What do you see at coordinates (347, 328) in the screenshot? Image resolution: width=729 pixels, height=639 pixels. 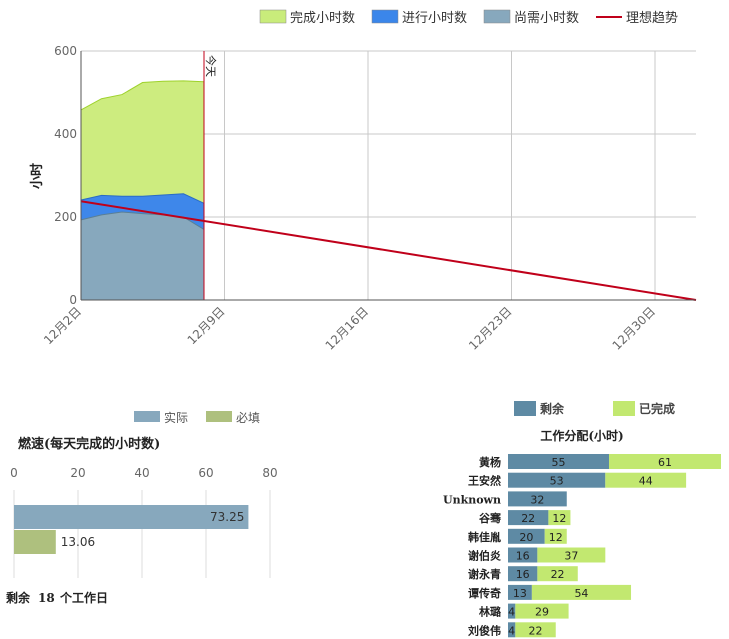 I see `x-tick-label: 12月16日` at bounding box center [347, 328].